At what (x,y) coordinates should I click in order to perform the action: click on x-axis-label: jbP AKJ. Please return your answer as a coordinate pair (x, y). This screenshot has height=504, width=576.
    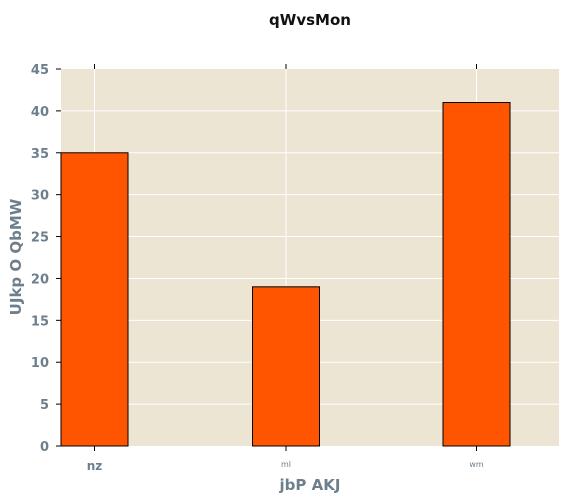
    Looking at the image, I should click on (310, 485).